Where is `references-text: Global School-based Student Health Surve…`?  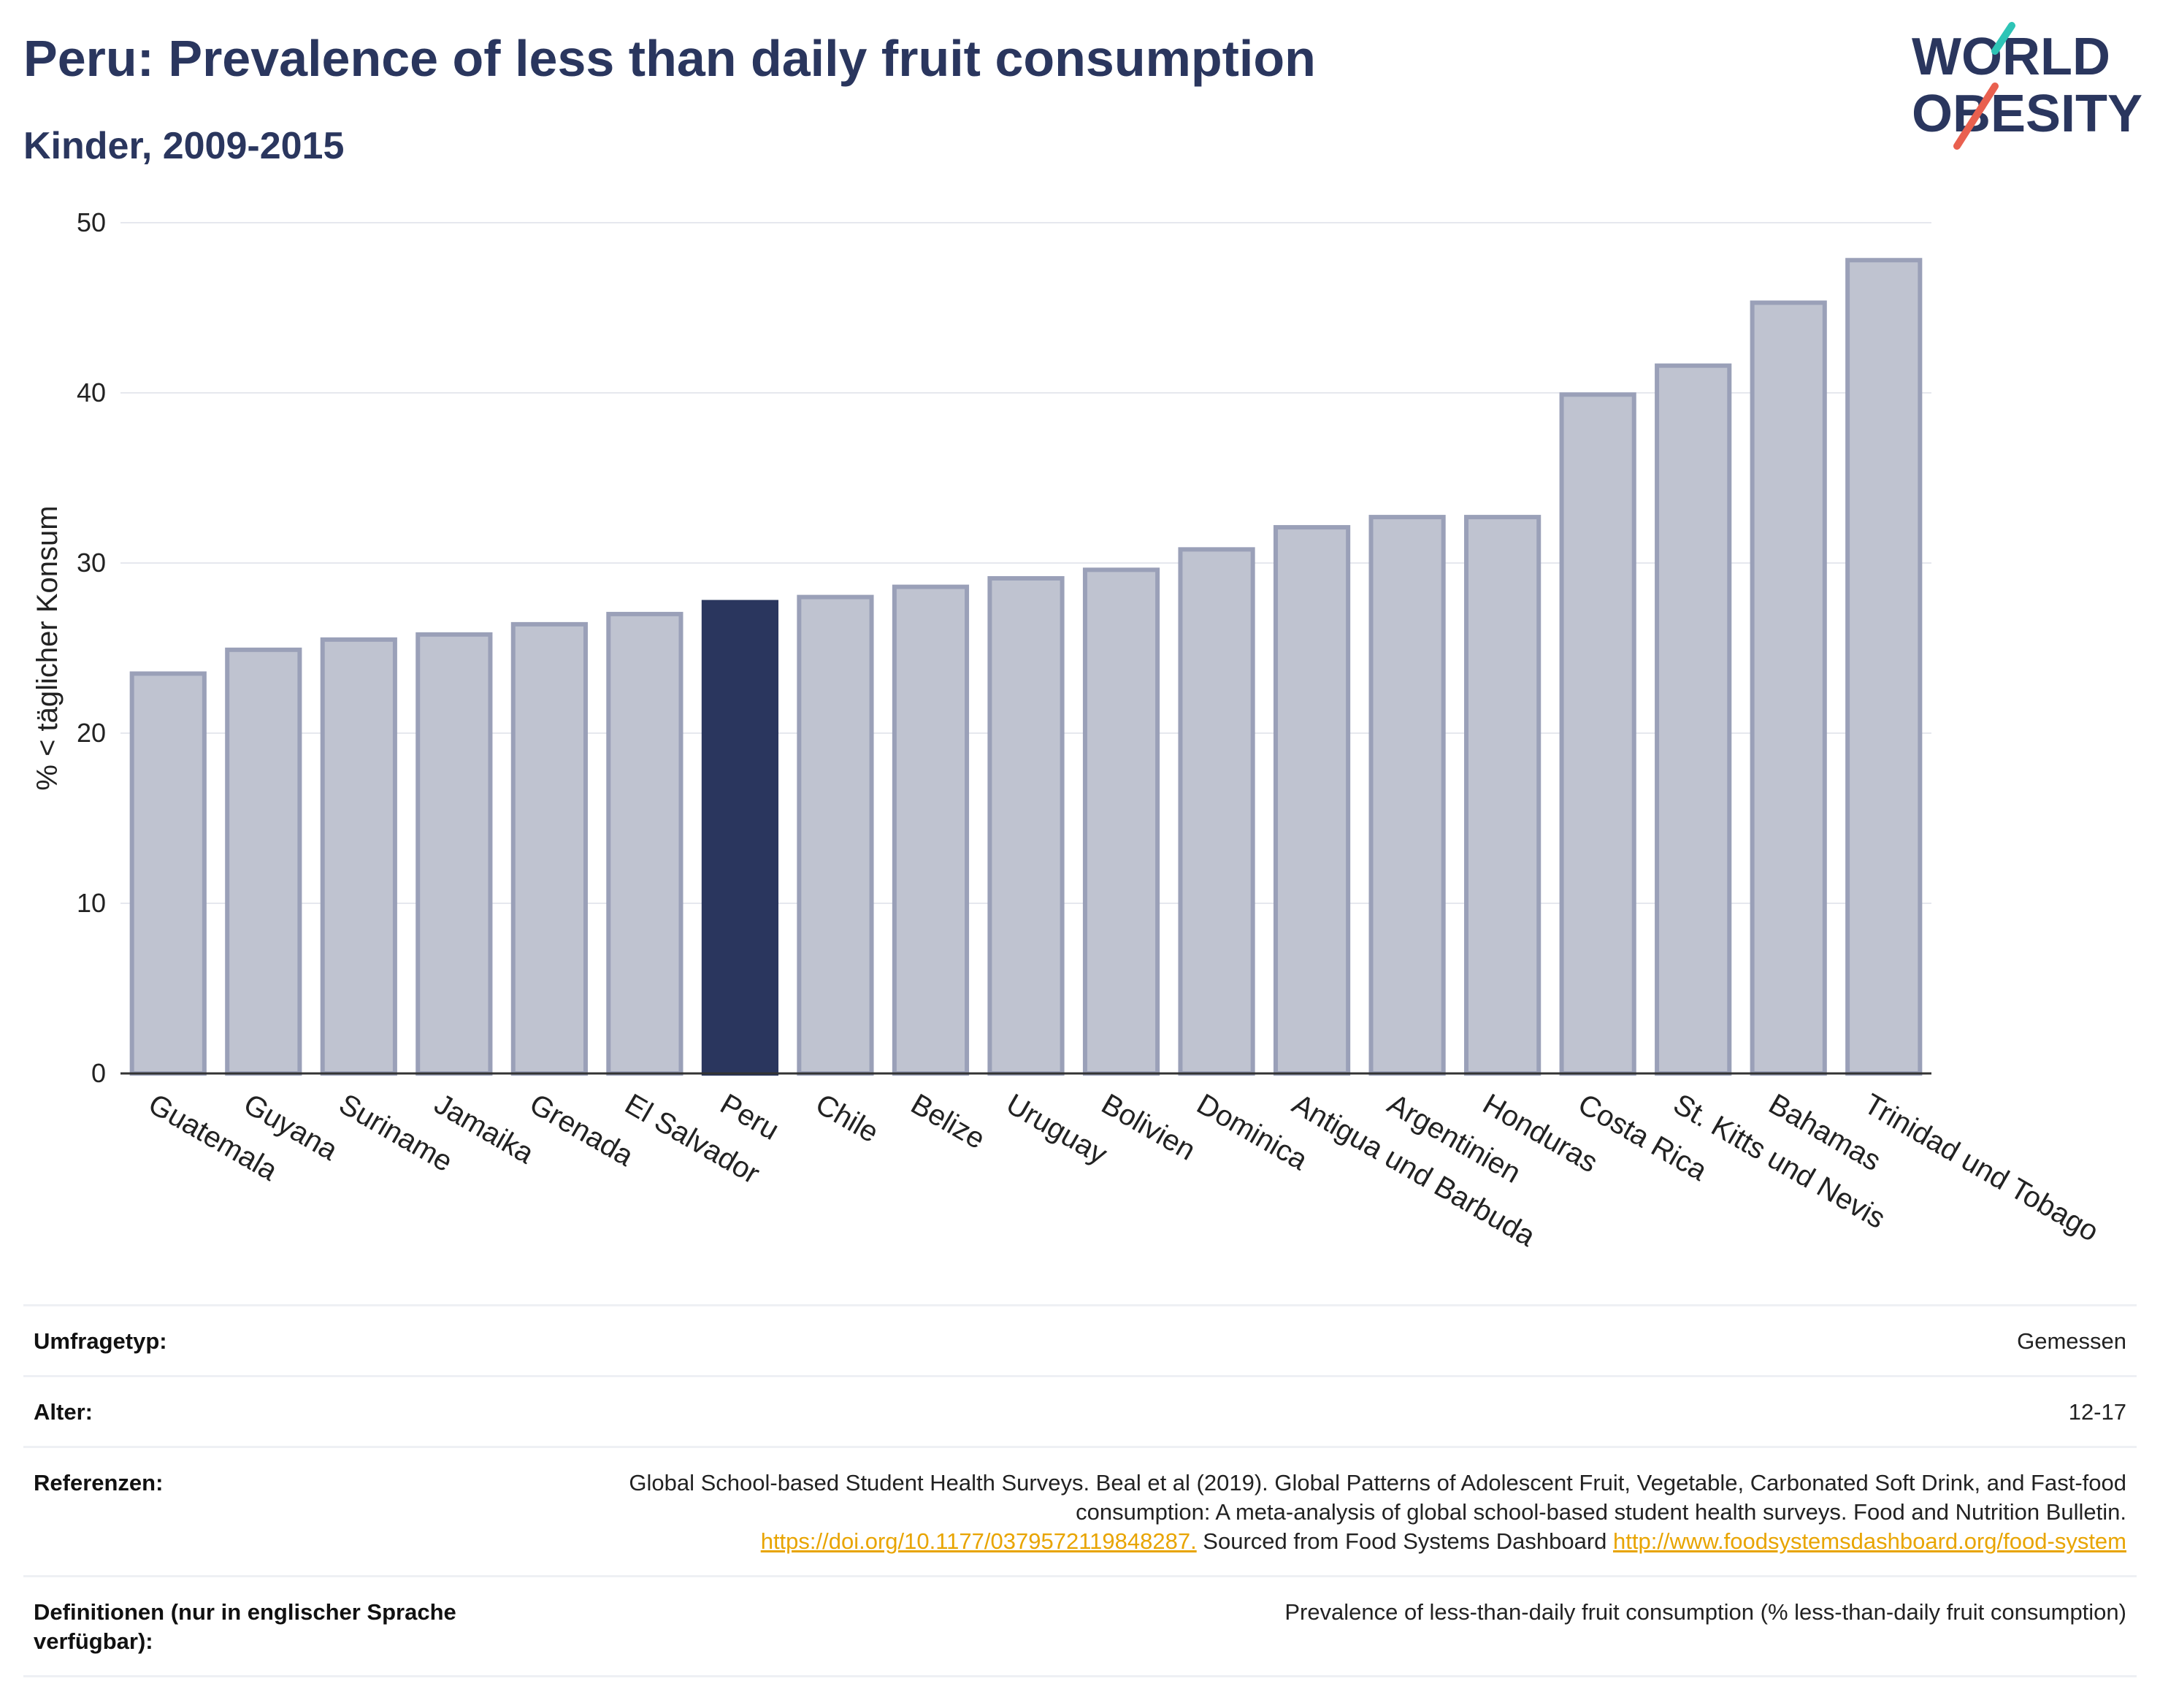
references-text: Global School-based Student Health Surve… is located at coordinates (1377, 1497).